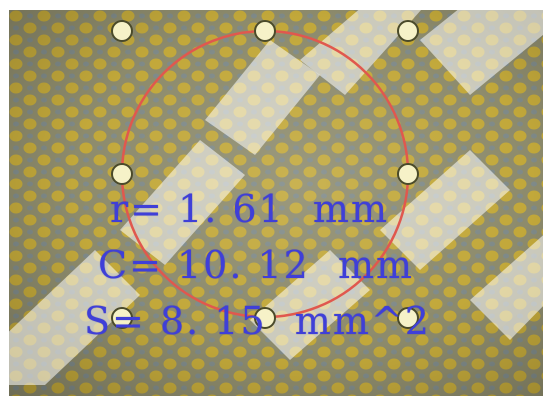  Describe the element at coordinates (249, 209) in the screenshot. I see `radius-readout: r= 1. 61 mm` at that location.